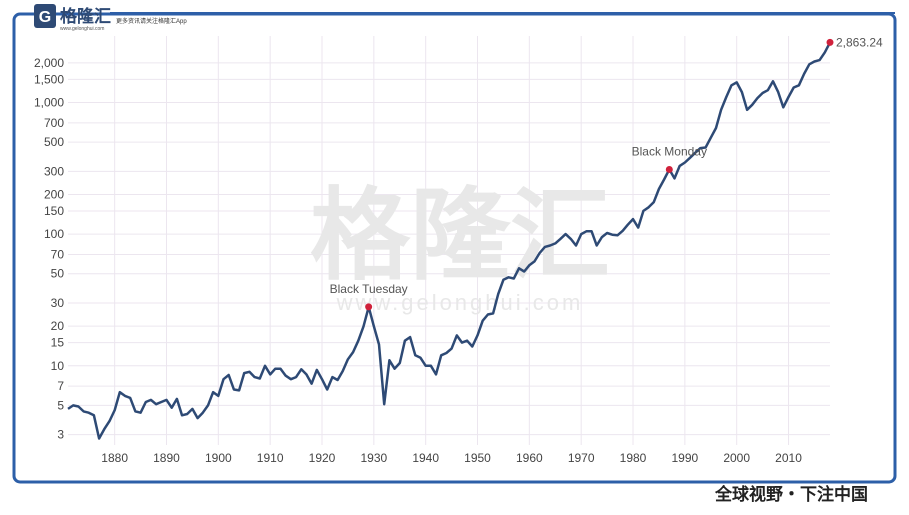 The image size is (909, 515). I want to click on y-tick-label: 70, so click(58, 255).